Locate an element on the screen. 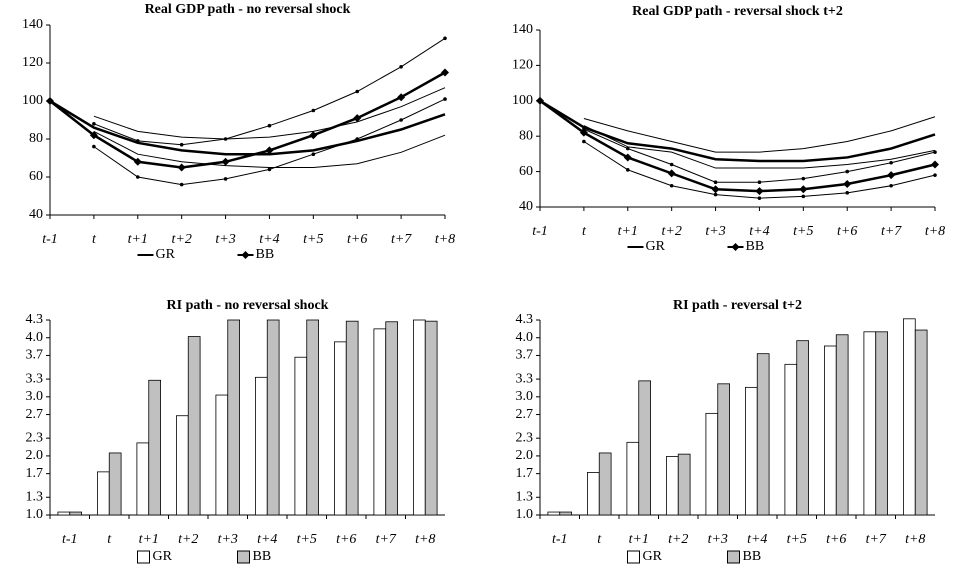 This screenshot has width=954, height=569. y-tick-label: 1.7 is located at coordinates (525, 473).